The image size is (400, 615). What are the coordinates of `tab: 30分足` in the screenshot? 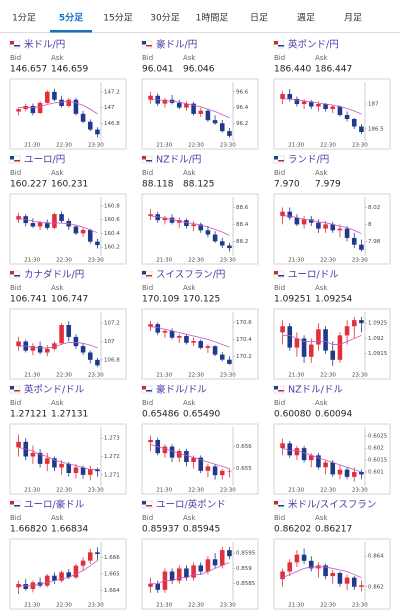 It's located at (164, 18).